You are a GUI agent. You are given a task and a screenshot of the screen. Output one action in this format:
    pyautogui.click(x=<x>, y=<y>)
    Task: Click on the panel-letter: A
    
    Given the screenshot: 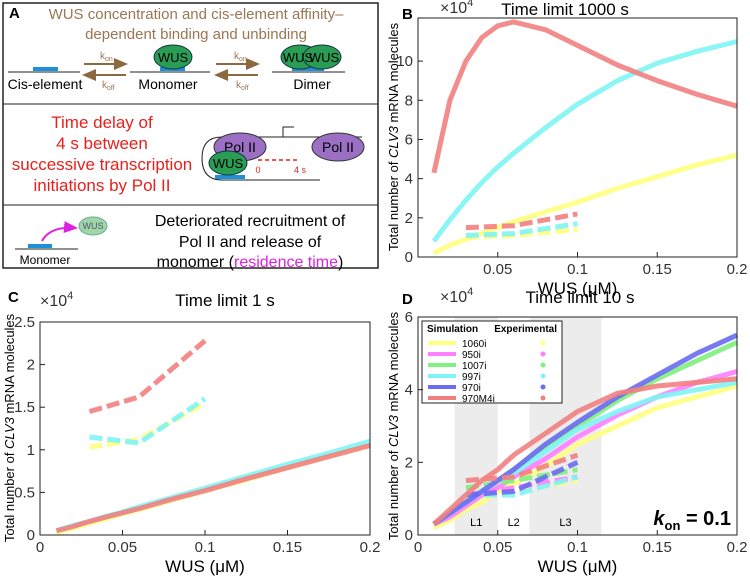 What is the action you would take?
    pyautogui.click(x=14, y=13)
    